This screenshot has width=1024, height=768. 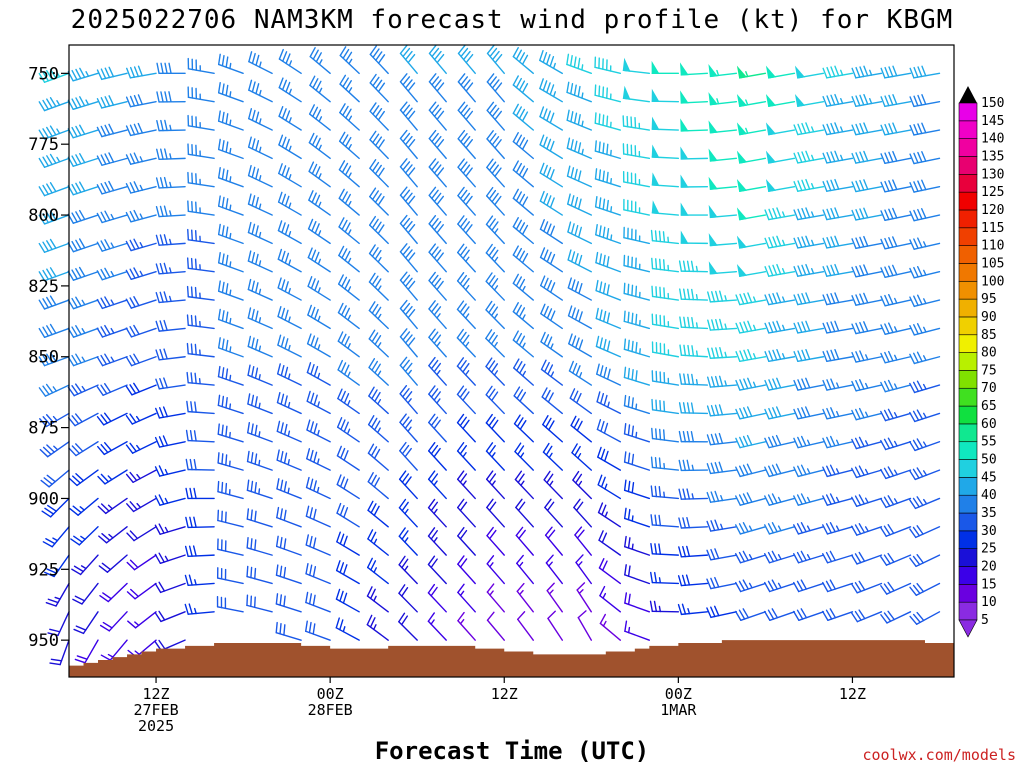 I want to click on colorbar-label: 130, so click(x=992, y=174).